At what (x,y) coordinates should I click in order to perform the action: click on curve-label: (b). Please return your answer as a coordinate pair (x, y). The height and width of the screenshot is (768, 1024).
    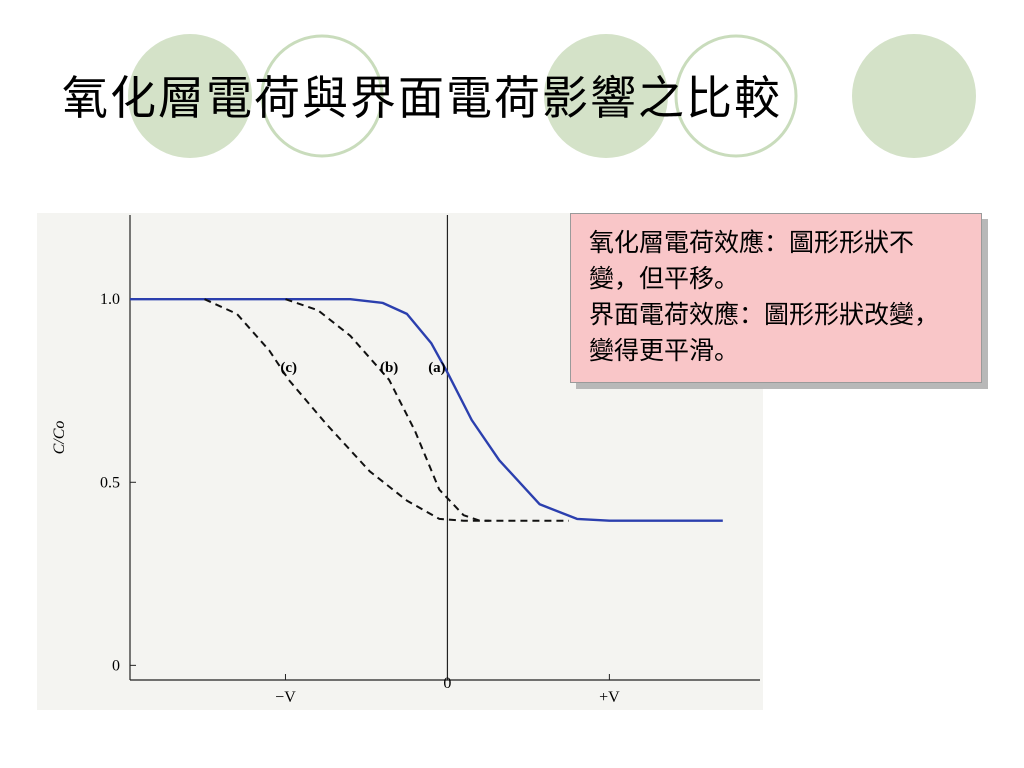
    Looking at the image, I should click on (389, 368).